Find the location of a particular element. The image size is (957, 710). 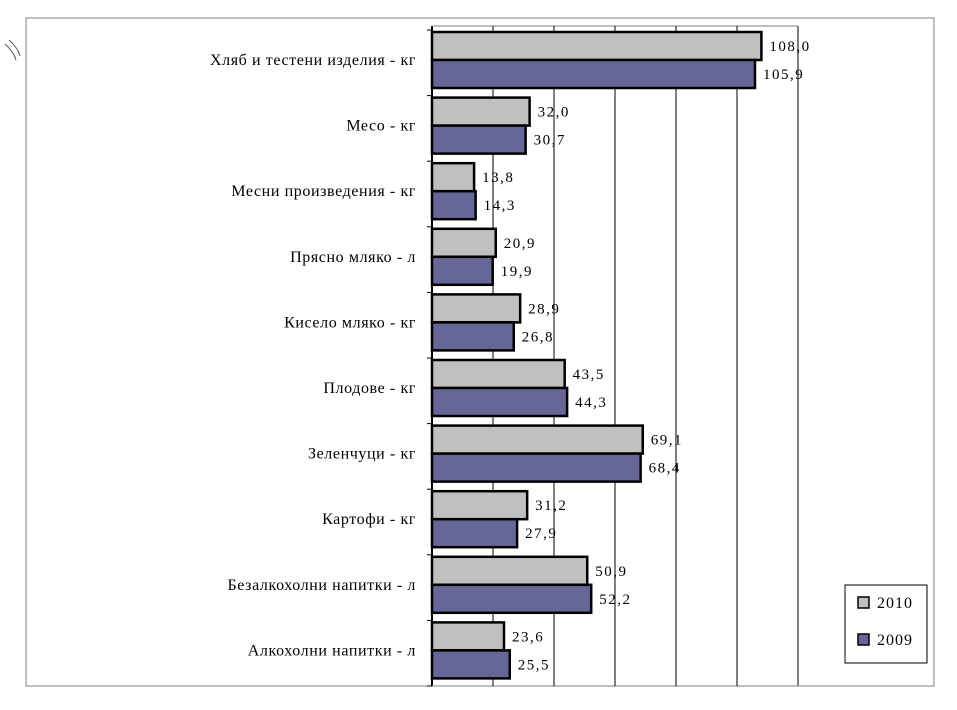

data-label-2010: 69,1 is located at coordinates (667, 441).